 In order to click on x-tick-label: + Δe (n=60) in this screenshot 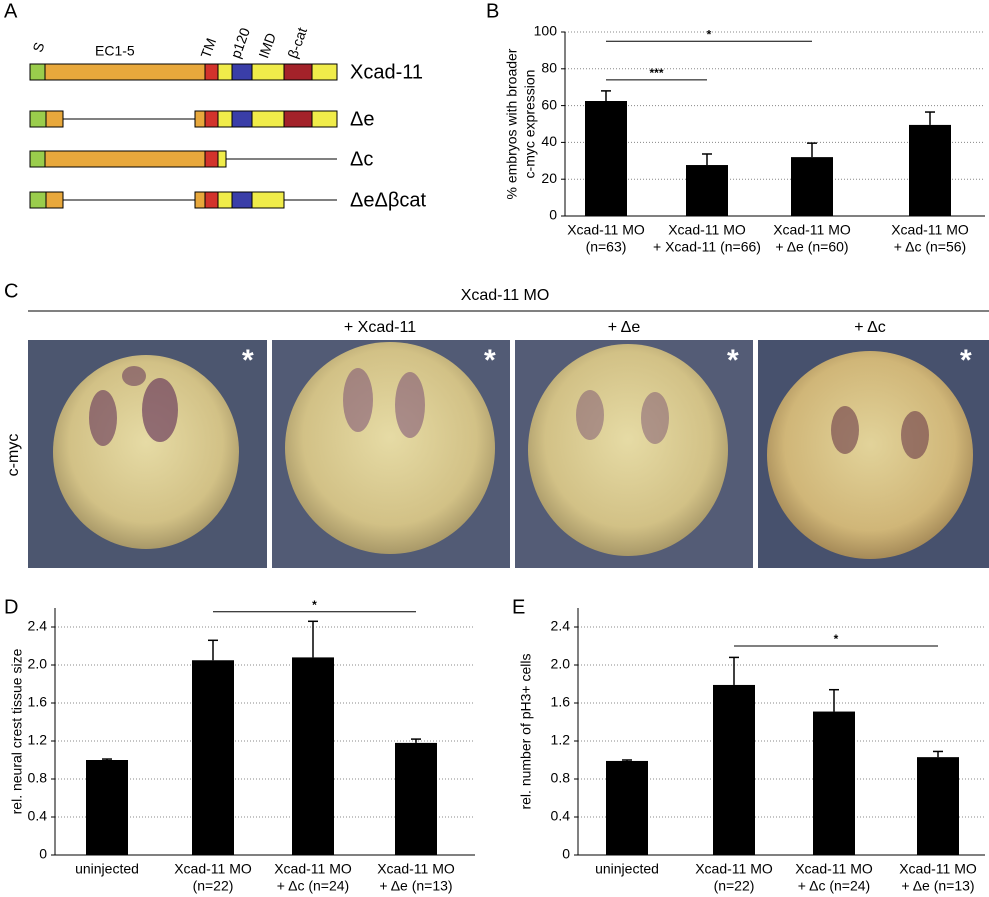, I will do `click(811, 247)`.